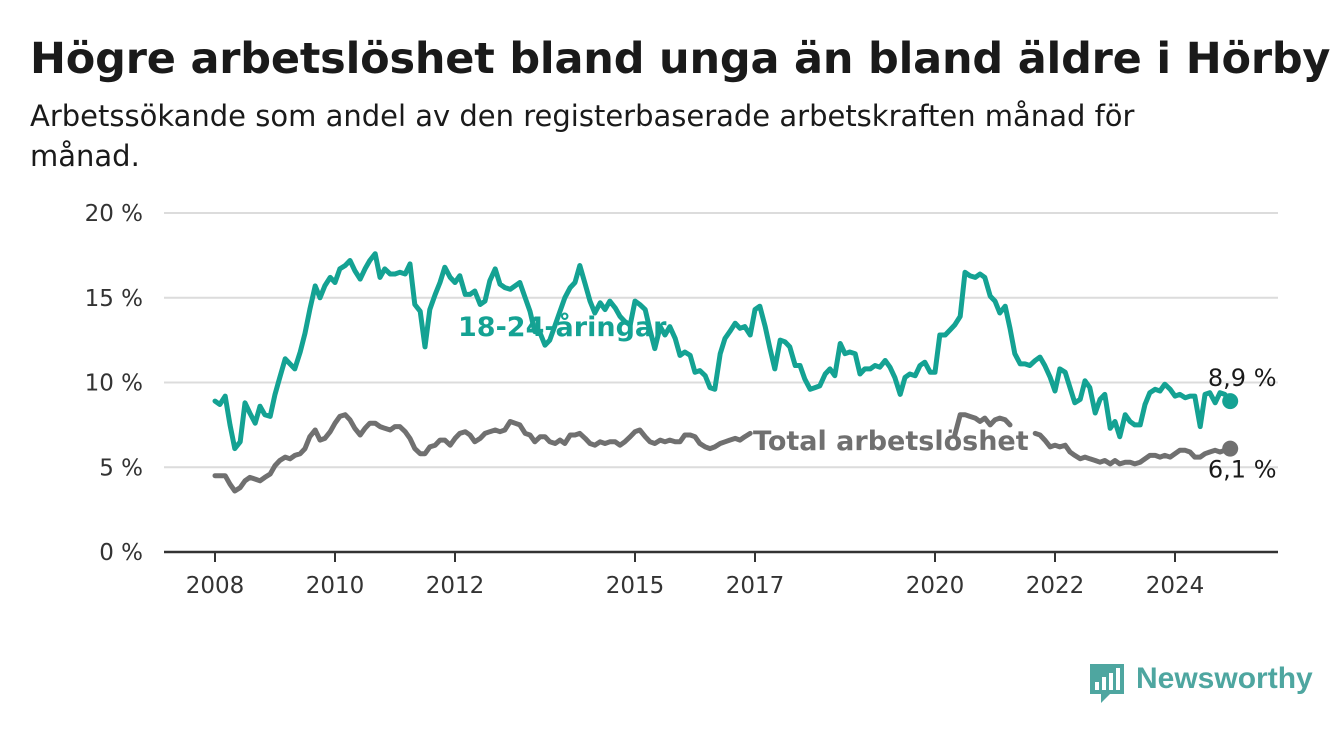 Image resolution: width=1340 pixels, height=734 pixels. I want to click on newsworthy-logo: Newsworthy, so click(1203, 683).